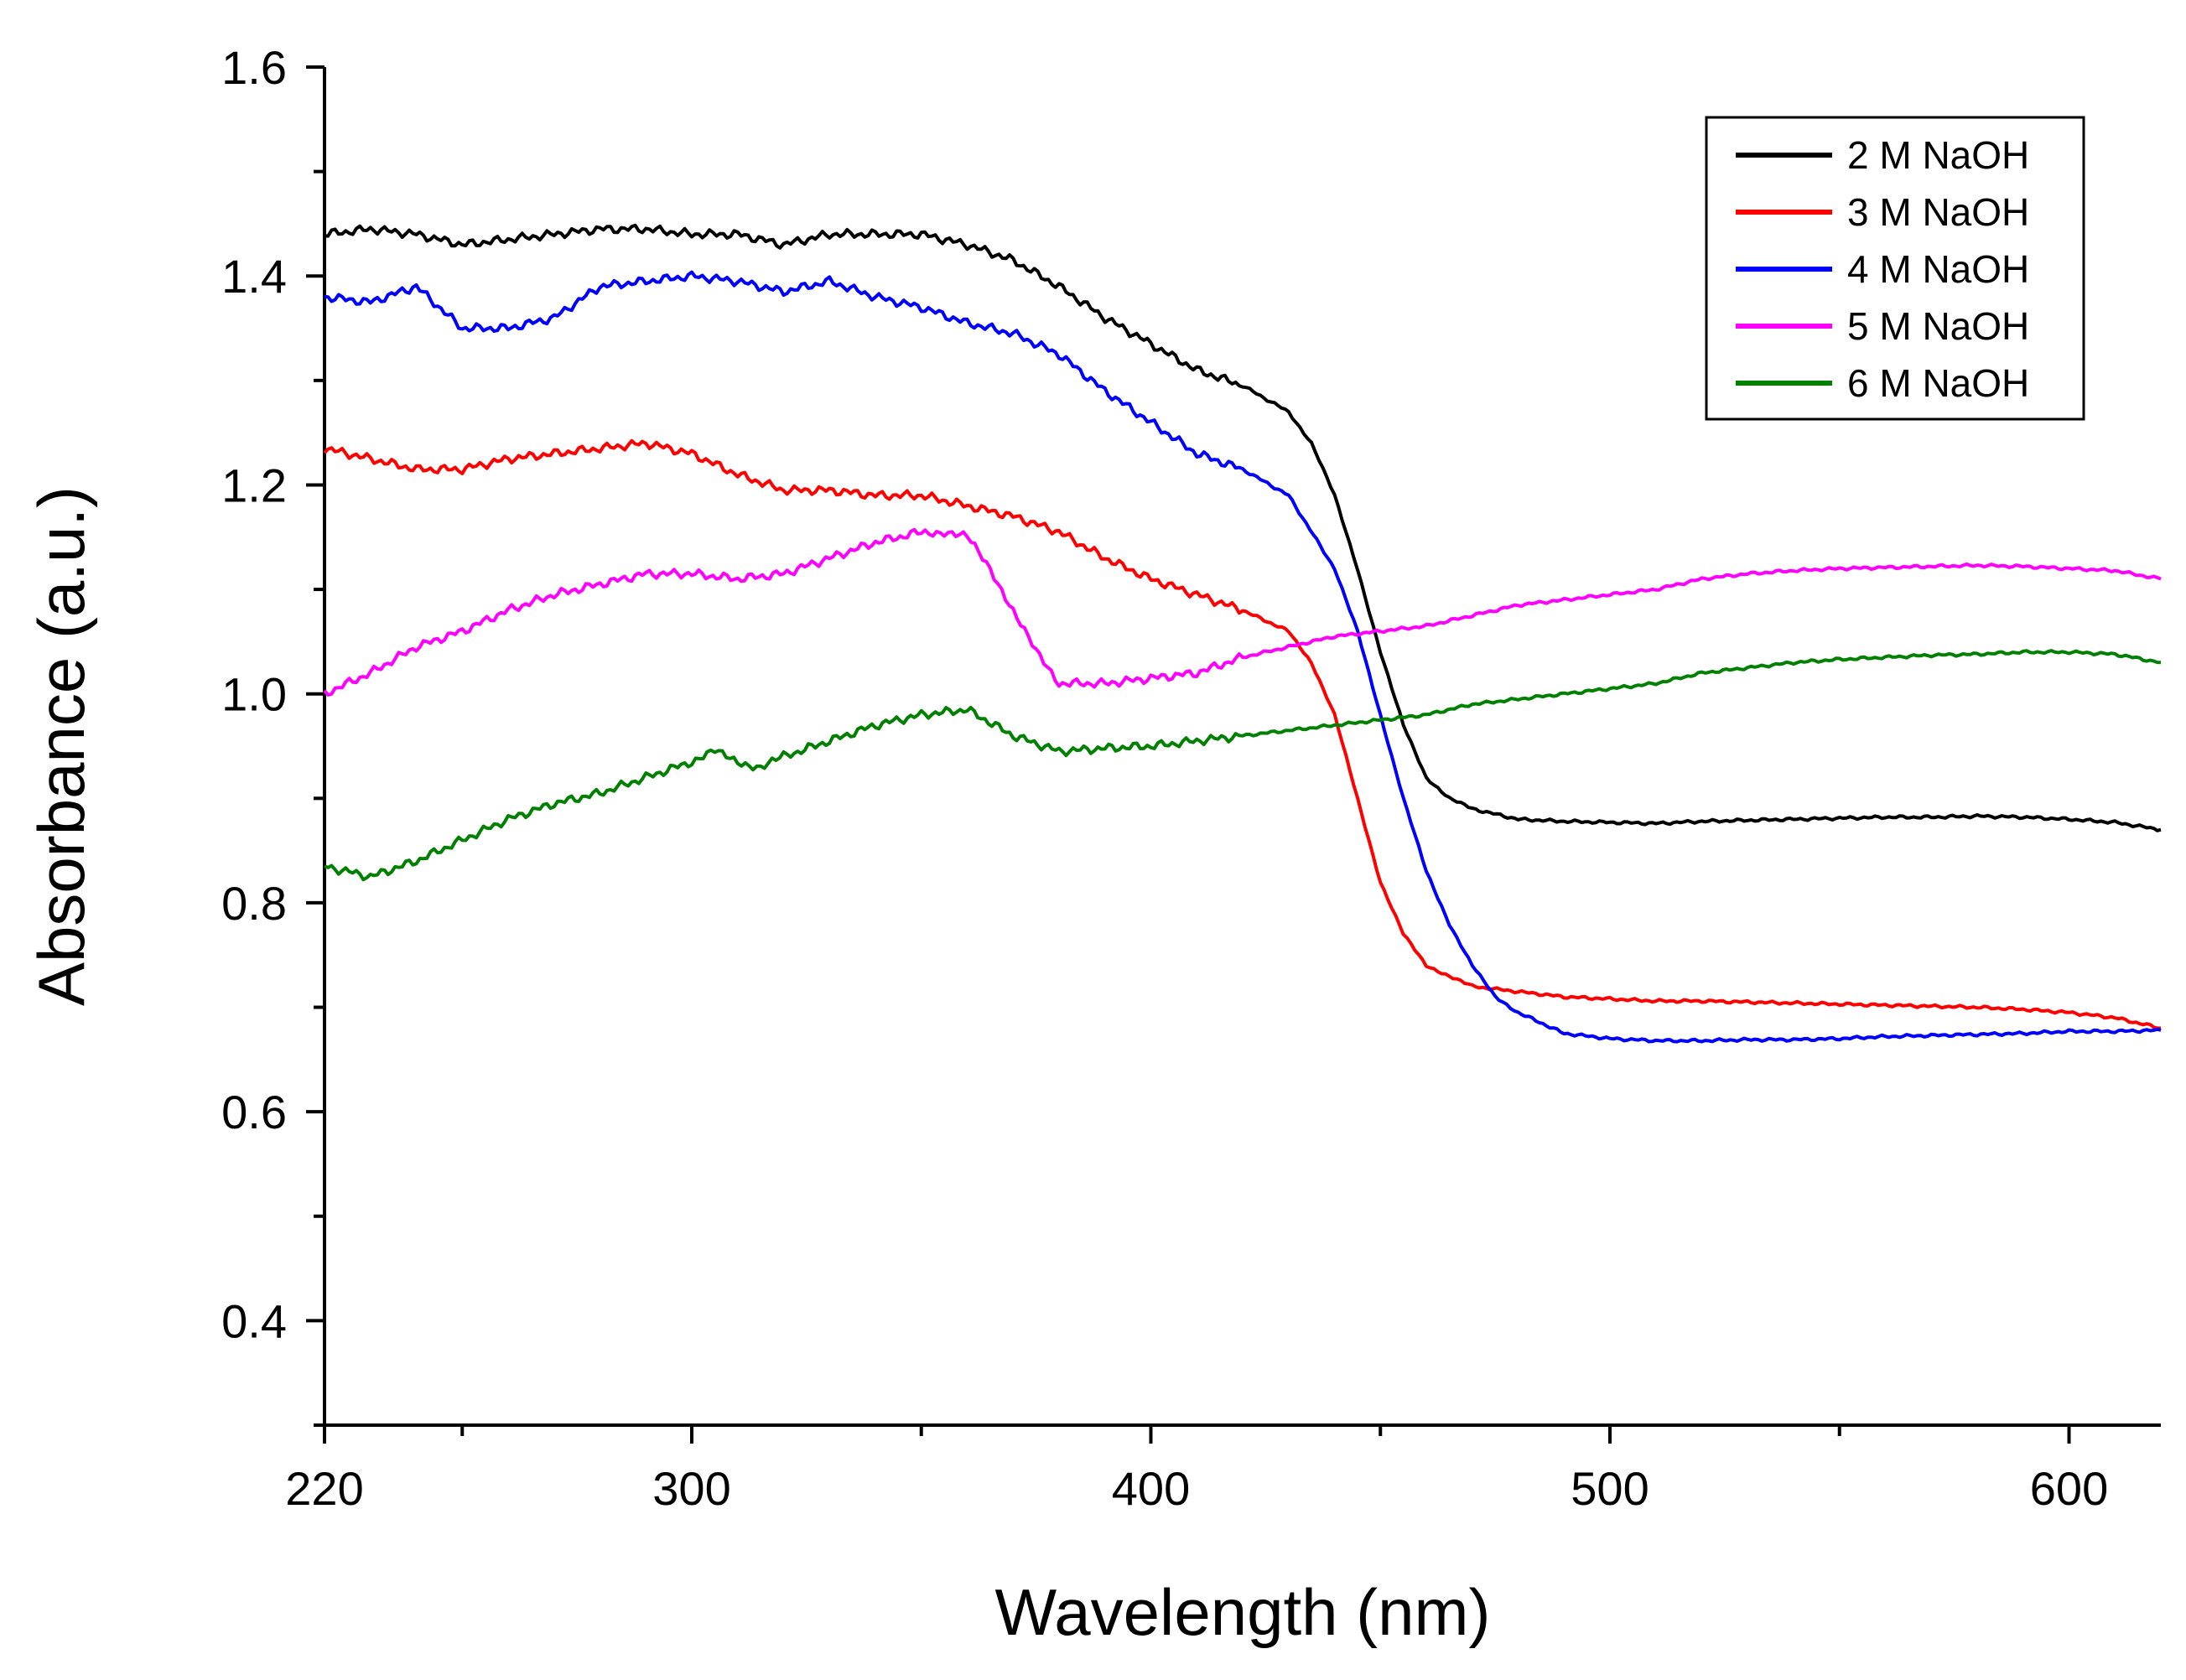 This screenshot has width=2186, height=1680. What do you see at coordinates (1938, 155) in the screenshot?
I see `legend-label: 2 M NaOH` at bounding box center [1938, 155].